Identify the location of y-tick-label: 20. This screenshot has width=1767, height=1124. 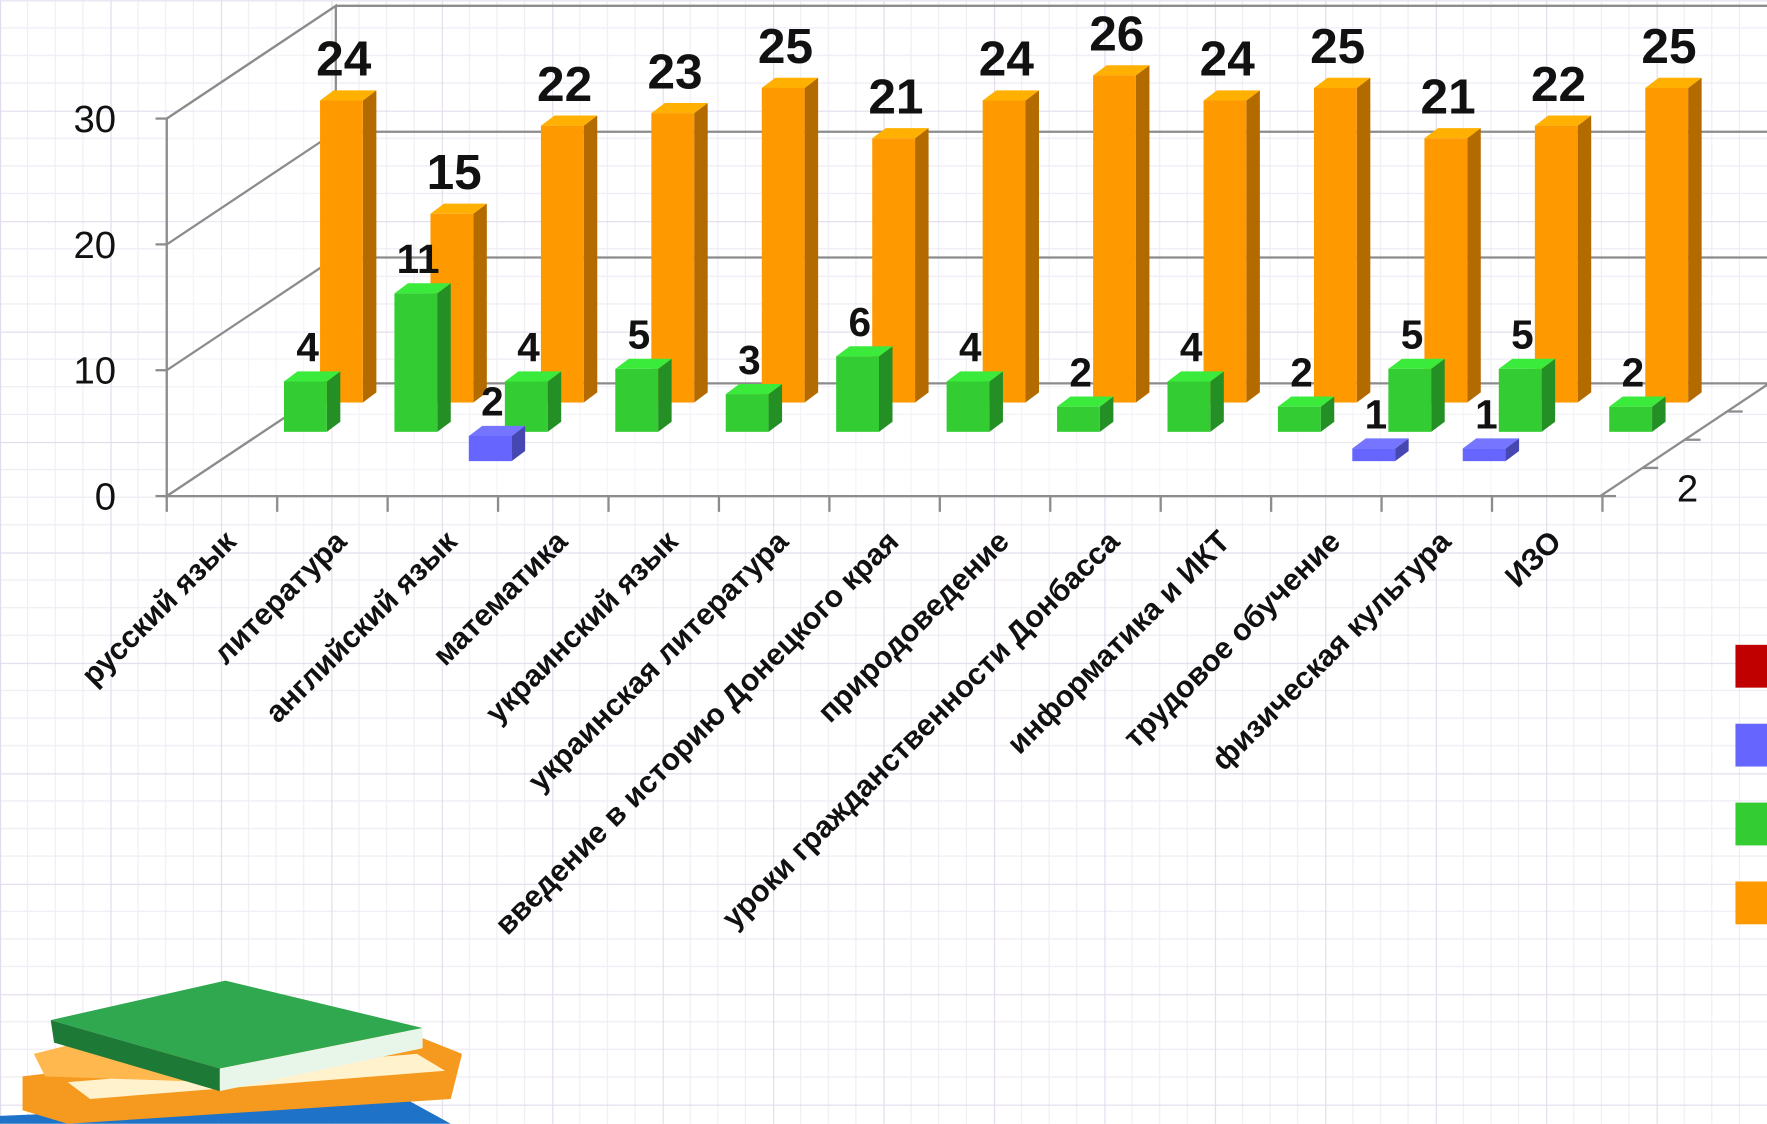
(94, 245).